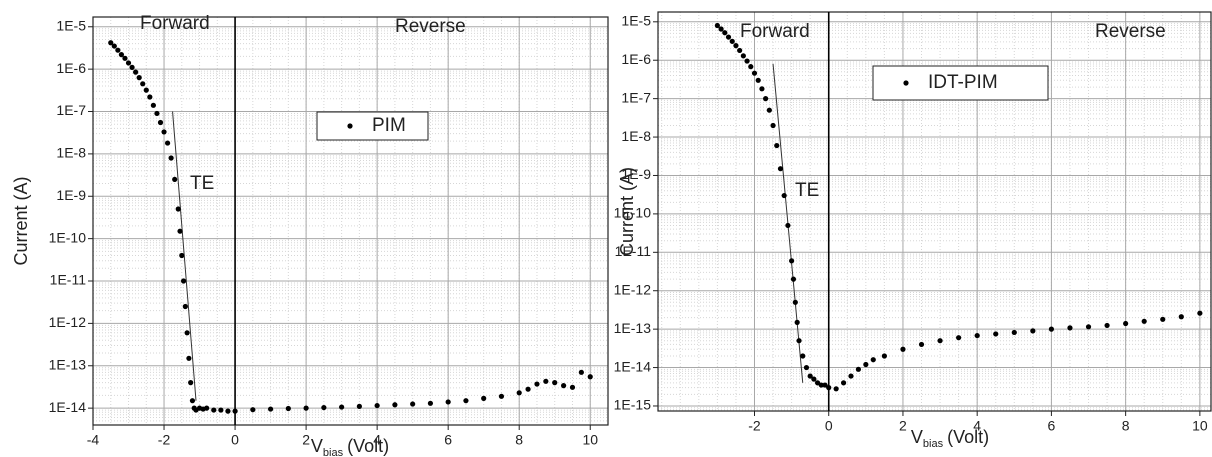 This screenshot has height=457, width=1212. I want to click on y-tick-label: 1E-9, so click(636, 174).